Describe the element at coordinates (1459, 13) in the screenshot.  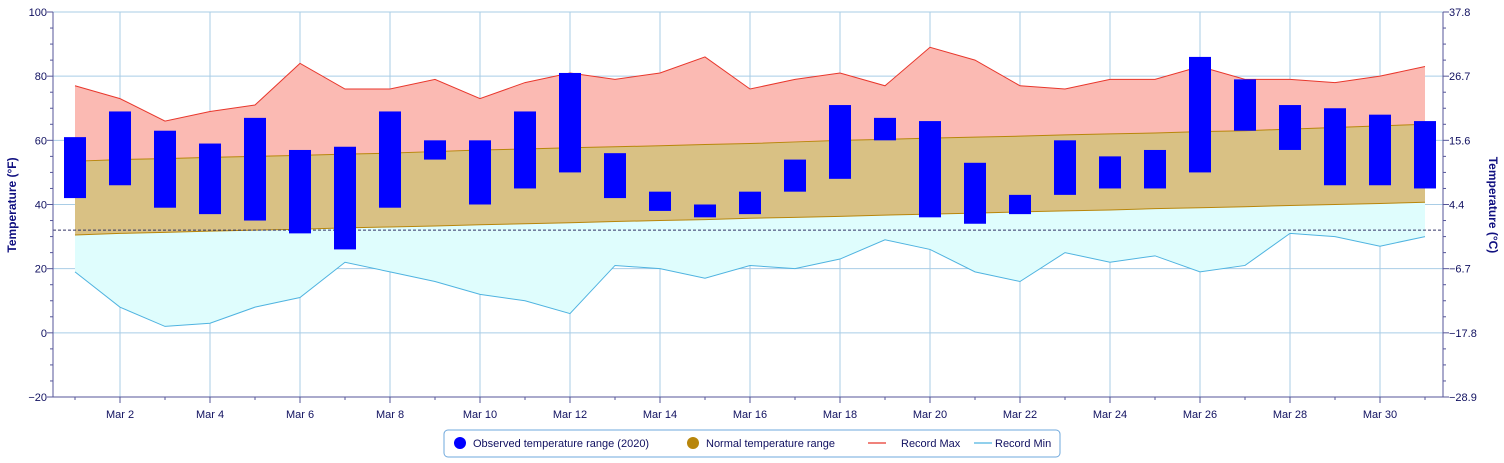
I see `y-right-tick-label: 37.8` at that location.